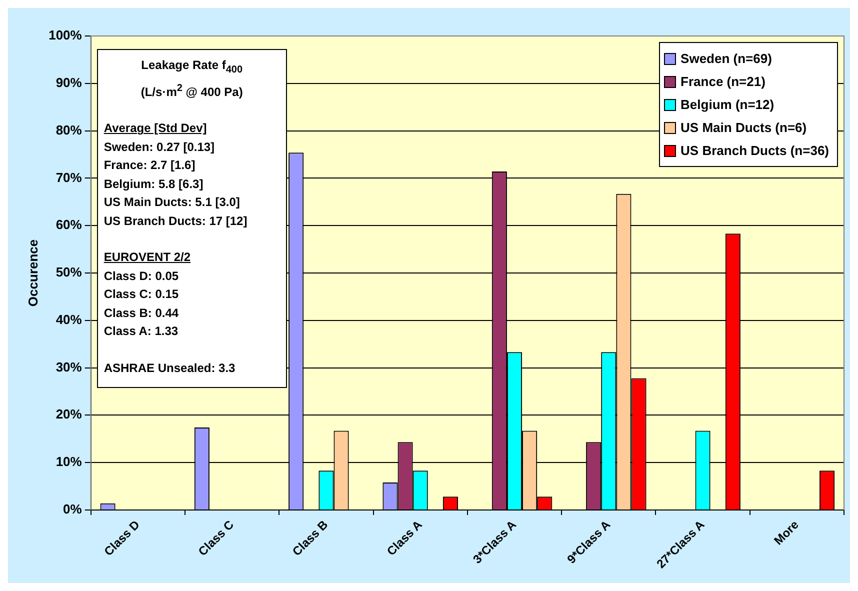  I want to click on legend-label: Sweden (n=69), so click(726, 58).